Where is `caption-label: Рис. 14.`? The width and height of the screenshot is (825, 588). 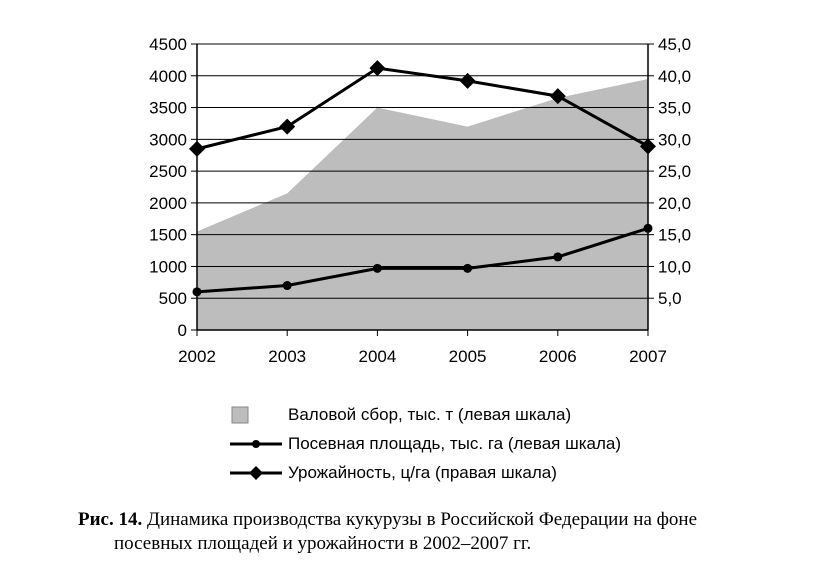
caption-label: Рис. 14. is located at coordinates (110, 519).